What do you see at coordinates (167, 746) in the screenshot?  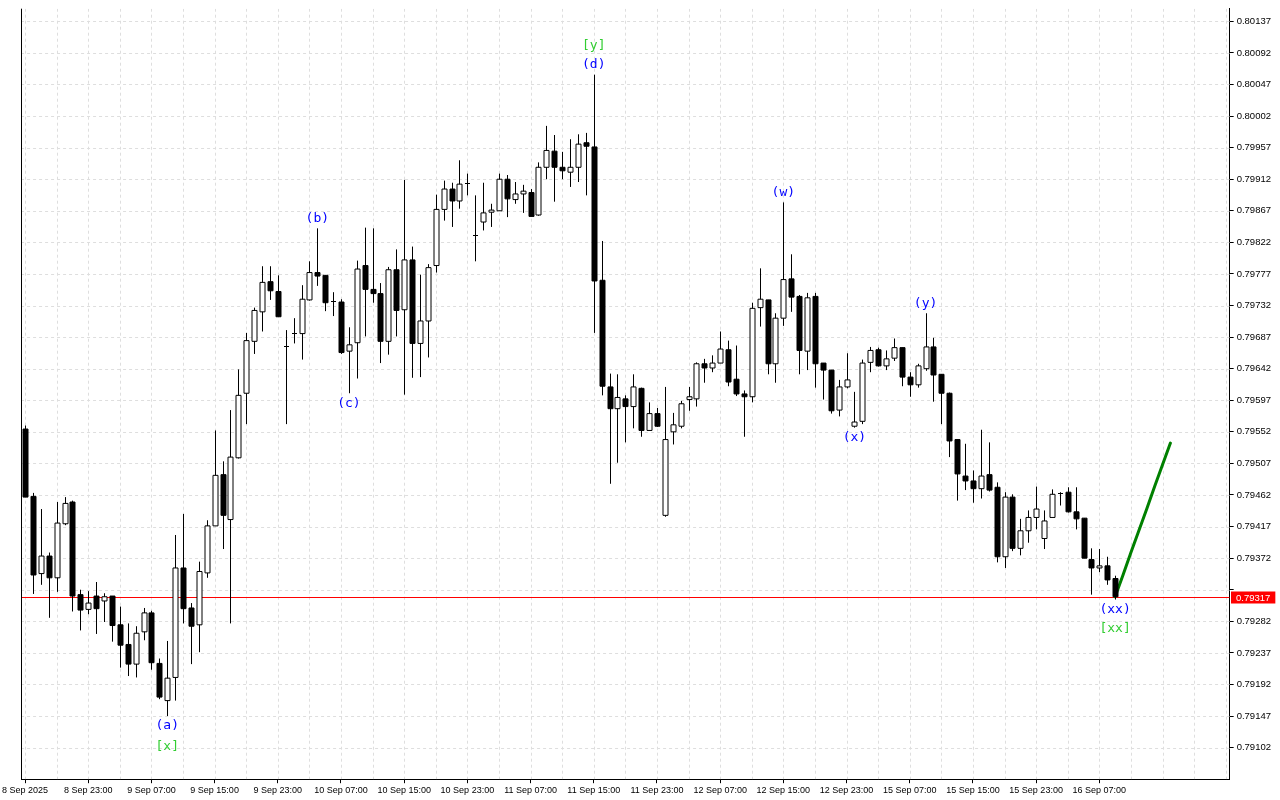 I see `annotation: [x]` at bounding box center [167, 746].